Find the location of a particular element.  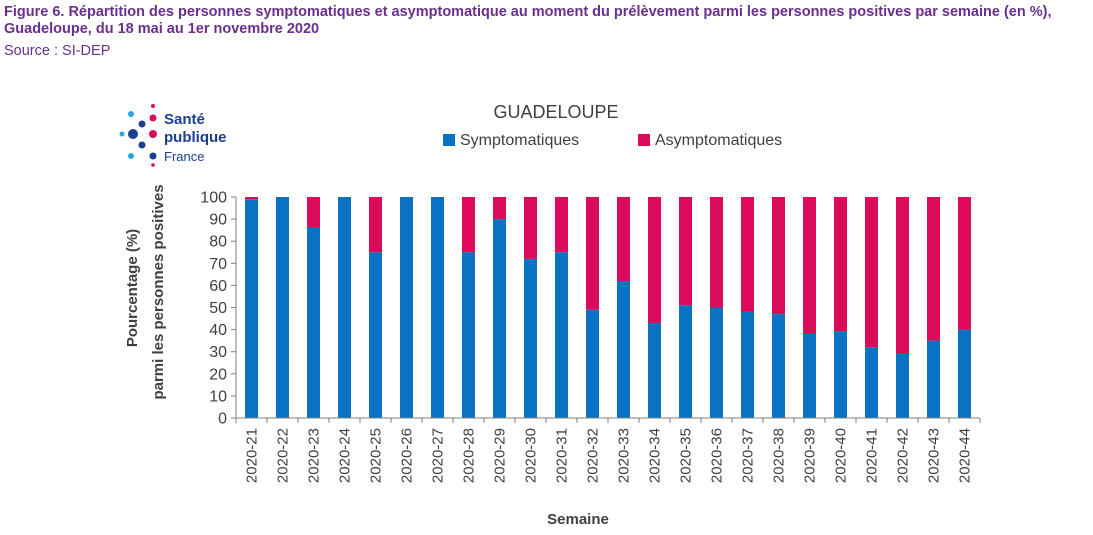

x-tick-label: 2020-42 is located at coordinates (903, 455).